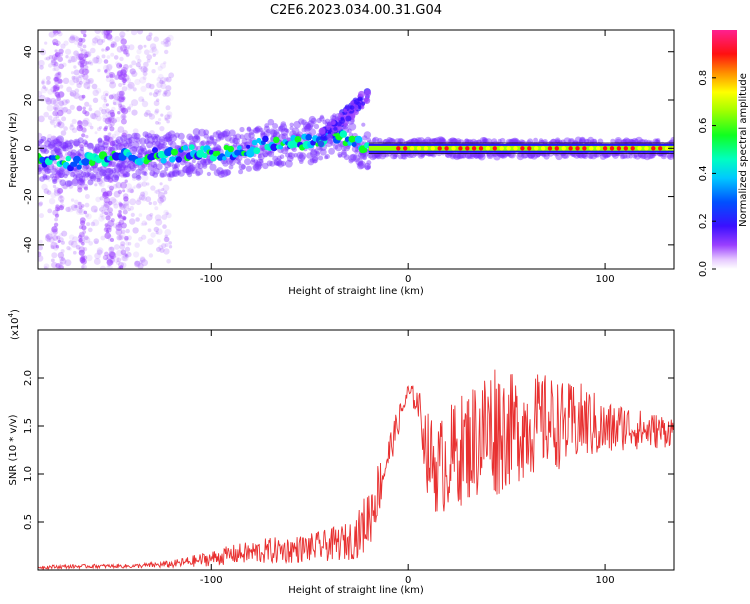 This screenshot has width=750, height=604. Describe the element at coordinates (28, 51) in the screenshot. I see `spectrogram-y-tick-label: 40` at that location.